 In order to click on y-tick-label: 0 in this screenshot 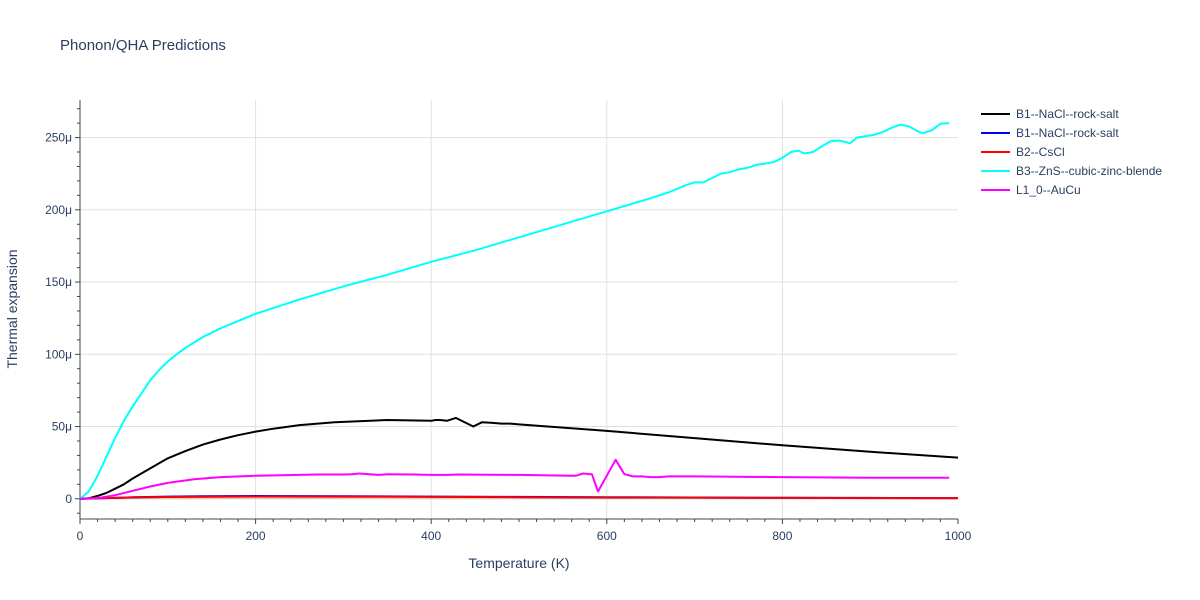, I will do `click(68, 499)`.